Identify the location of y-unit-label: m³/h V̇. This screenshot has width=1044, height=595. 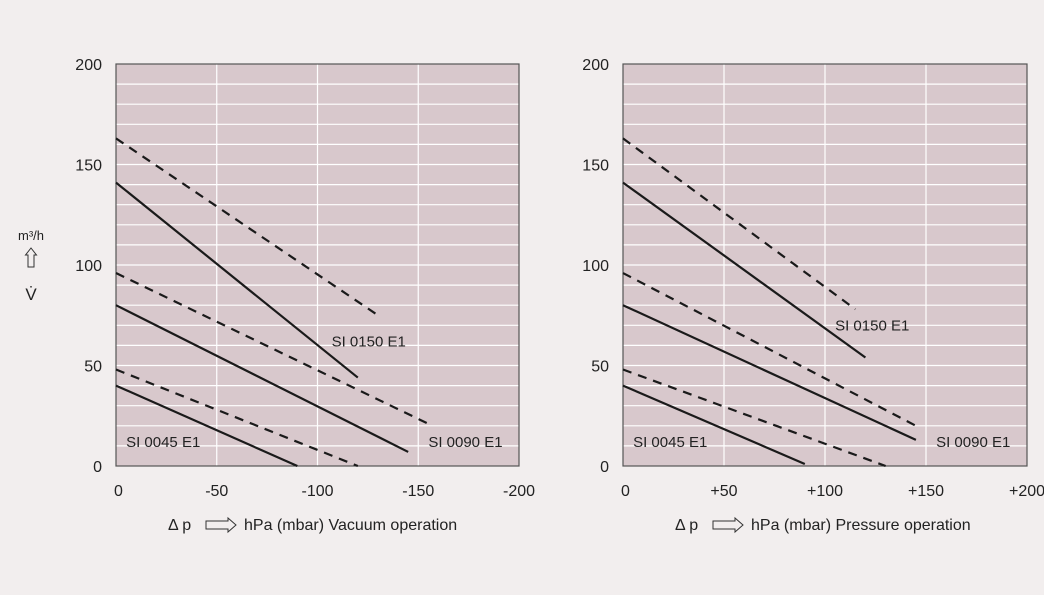
(31, 266).